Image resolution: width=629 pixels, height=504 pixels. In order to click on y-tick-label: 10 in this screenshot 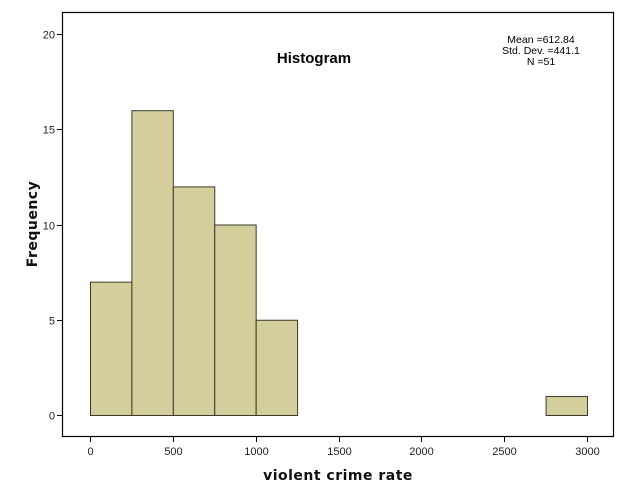, I will do `click(49, 227)`.